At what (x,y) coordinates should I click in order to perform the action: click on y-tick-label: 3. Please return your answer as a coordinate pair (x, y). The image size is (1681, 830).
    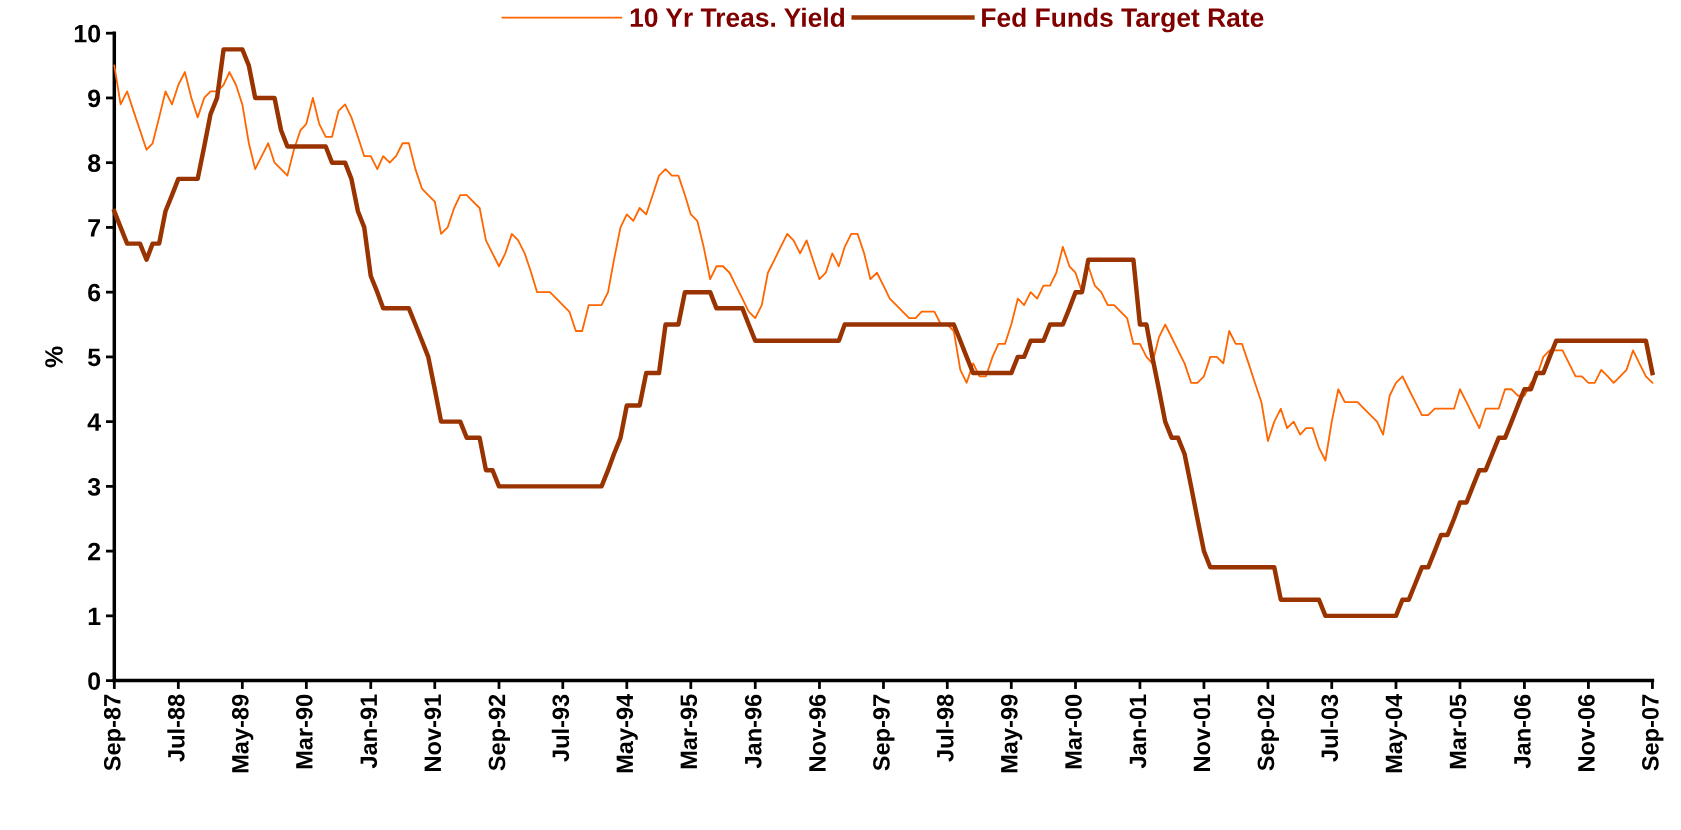
    Looking at the image, I should click on (94, 486).